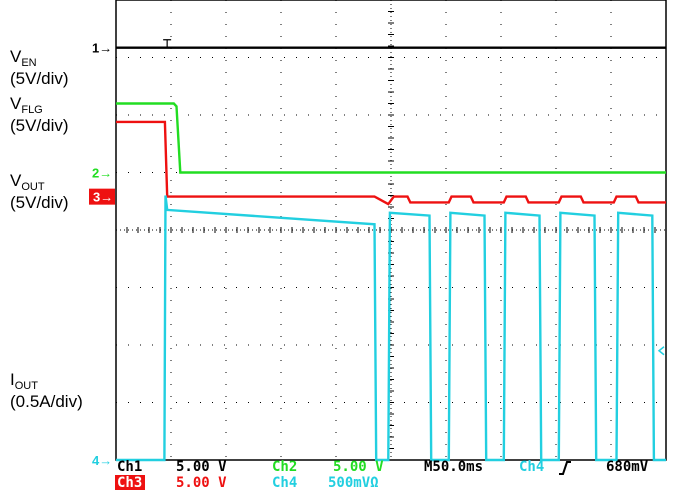  I want to click on trigger-point-marker, so click(167, 43).